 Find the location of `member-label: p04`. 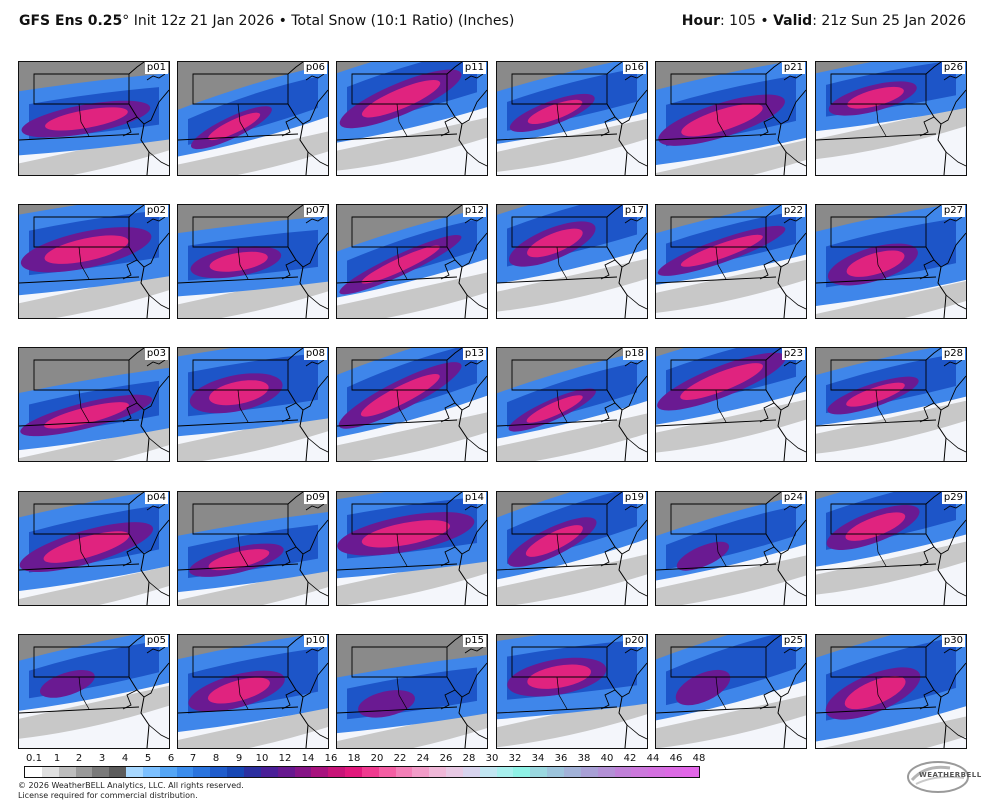

member-label: p04 is located at coordinates (156, 498).